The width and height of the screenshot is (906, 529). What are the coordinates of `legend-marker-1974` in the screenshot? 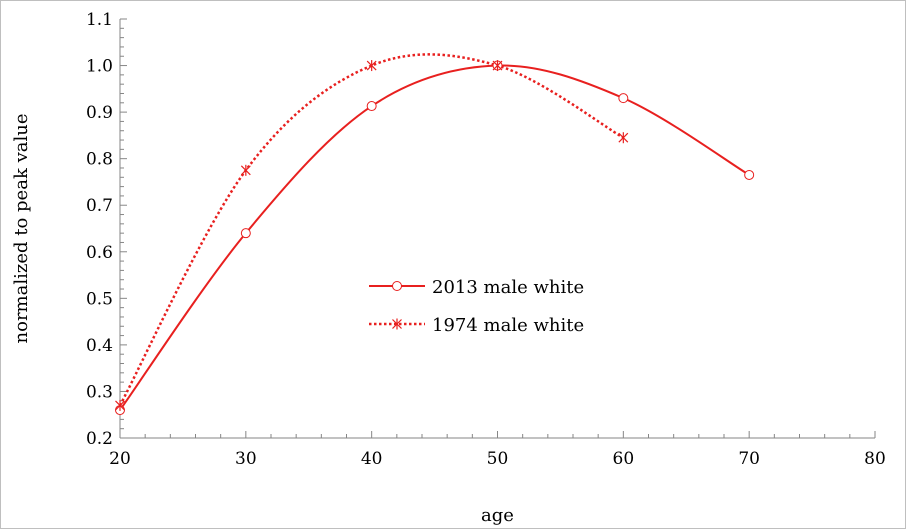 It's located at (397, 324).